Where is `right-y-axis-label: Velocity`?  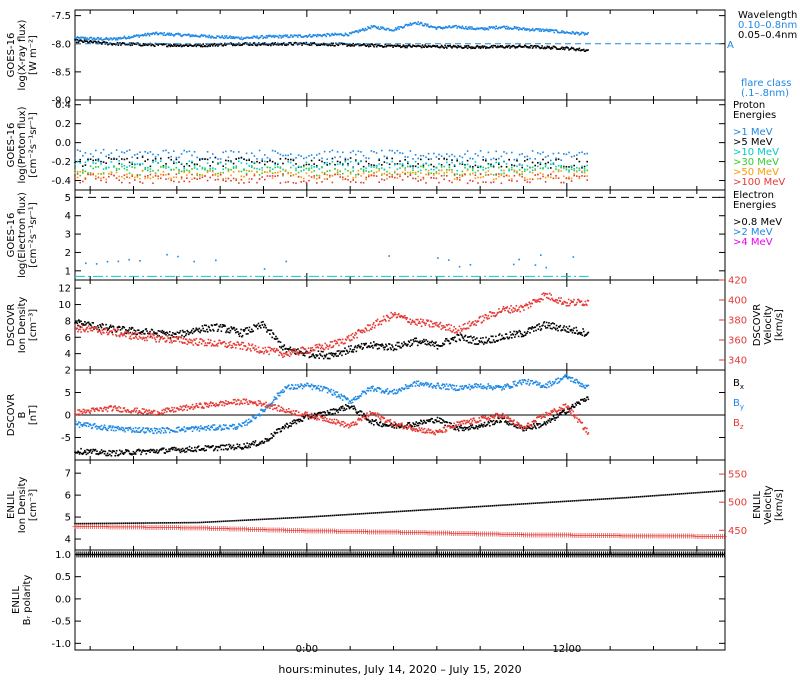
right-y-axis-label: Velocity is located at coordinates (768, 324).